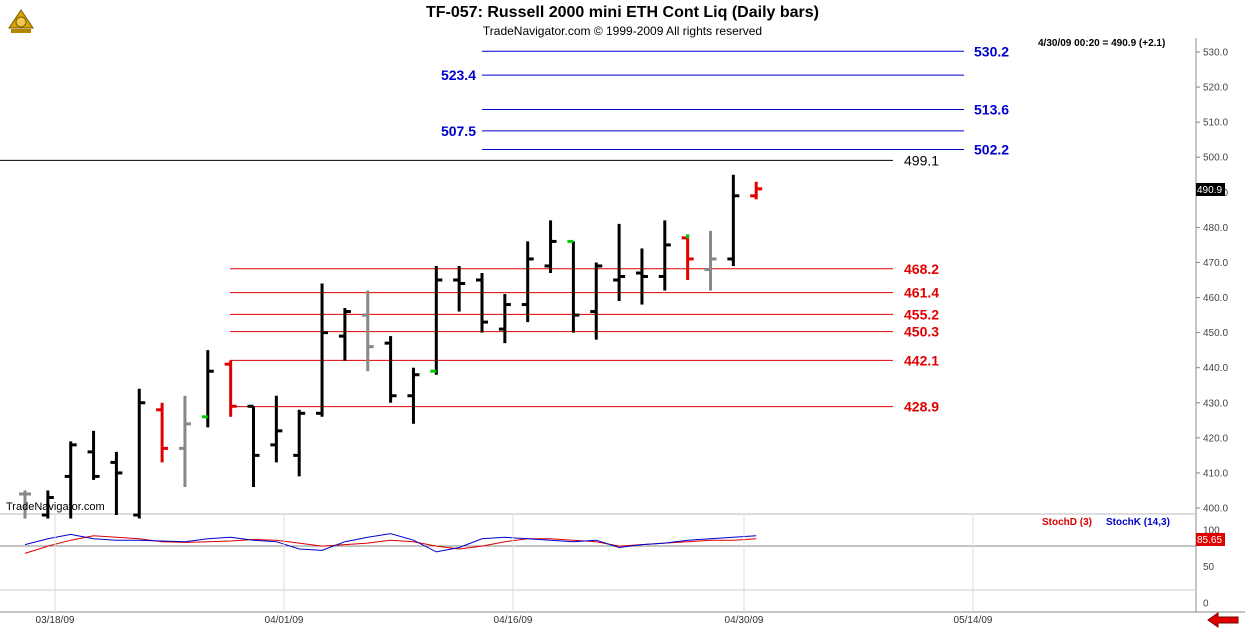  Describe the element at coordinates (991, 150) in the screenshot. I see `level-label: 502.2` at that location.